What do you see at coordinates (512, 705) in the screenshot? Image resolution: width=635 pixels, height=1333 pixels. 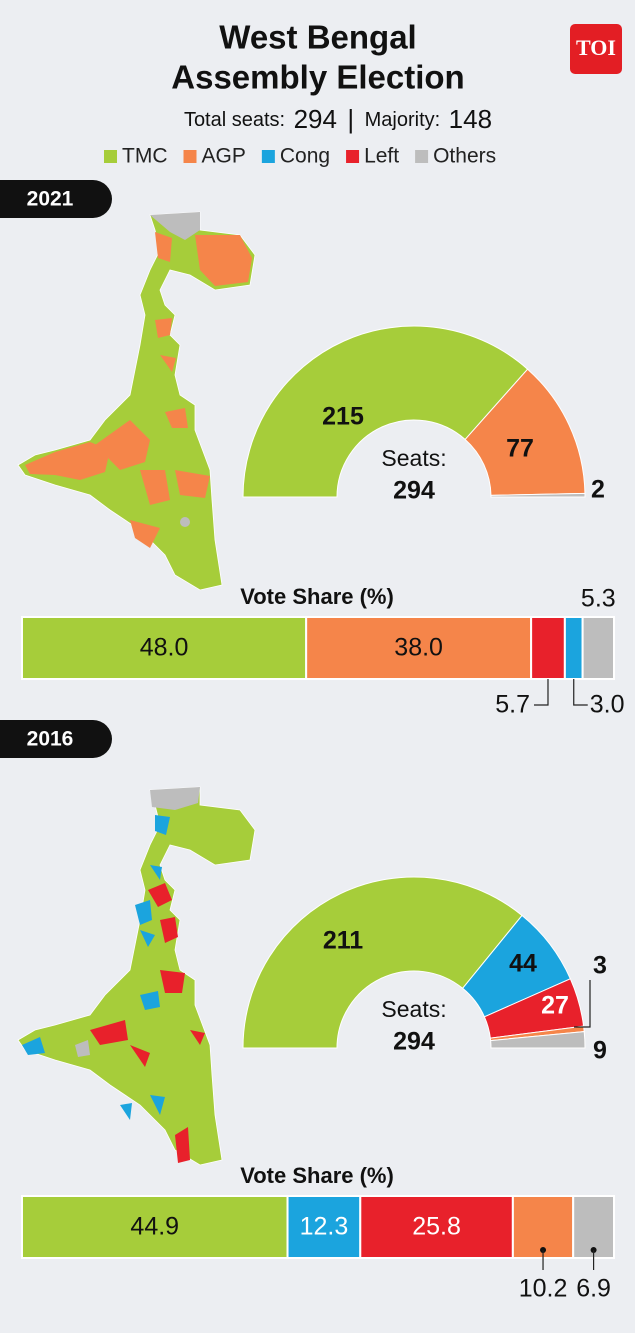 I see `vote-label: 5.7` at bounding box center [512, 705].